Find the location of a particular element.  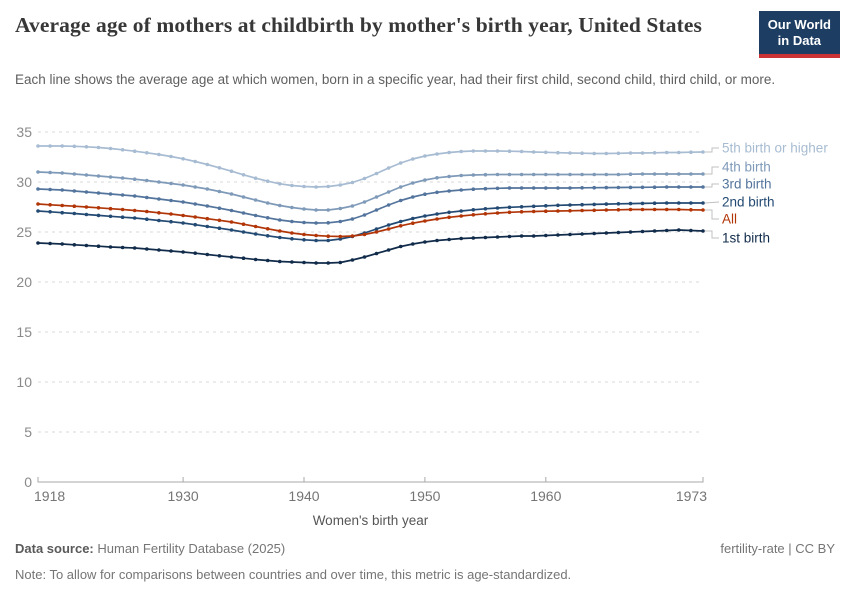

series-dot-second-birth-1953 is located at coordinates (461, 211).